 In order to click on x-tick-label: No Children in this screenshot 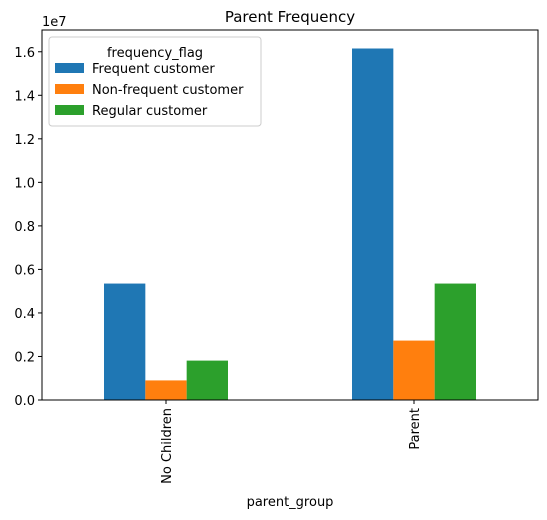, I will do `click(167, 446)`.